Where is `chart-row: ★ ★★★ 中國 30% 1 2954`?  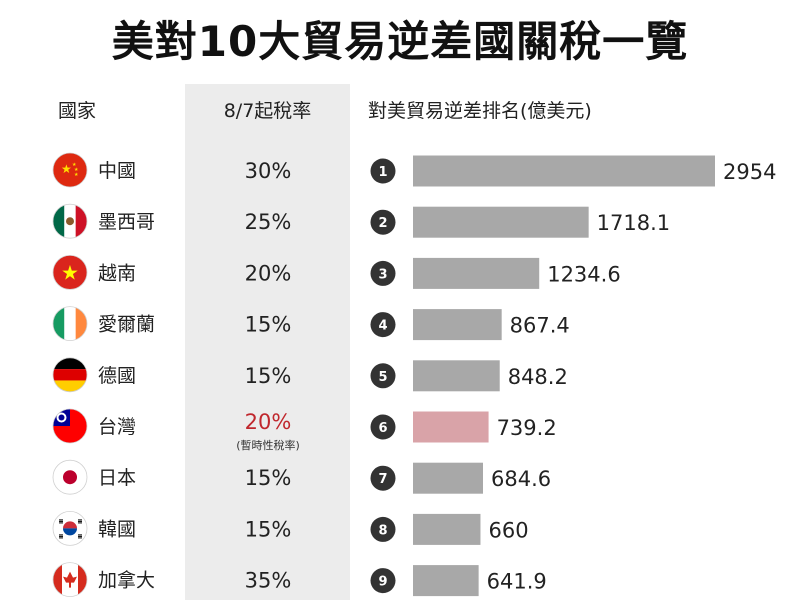 chart-row: ★ ★★★ 中國 30% 1 2954 is located at coordinates (414, 170).